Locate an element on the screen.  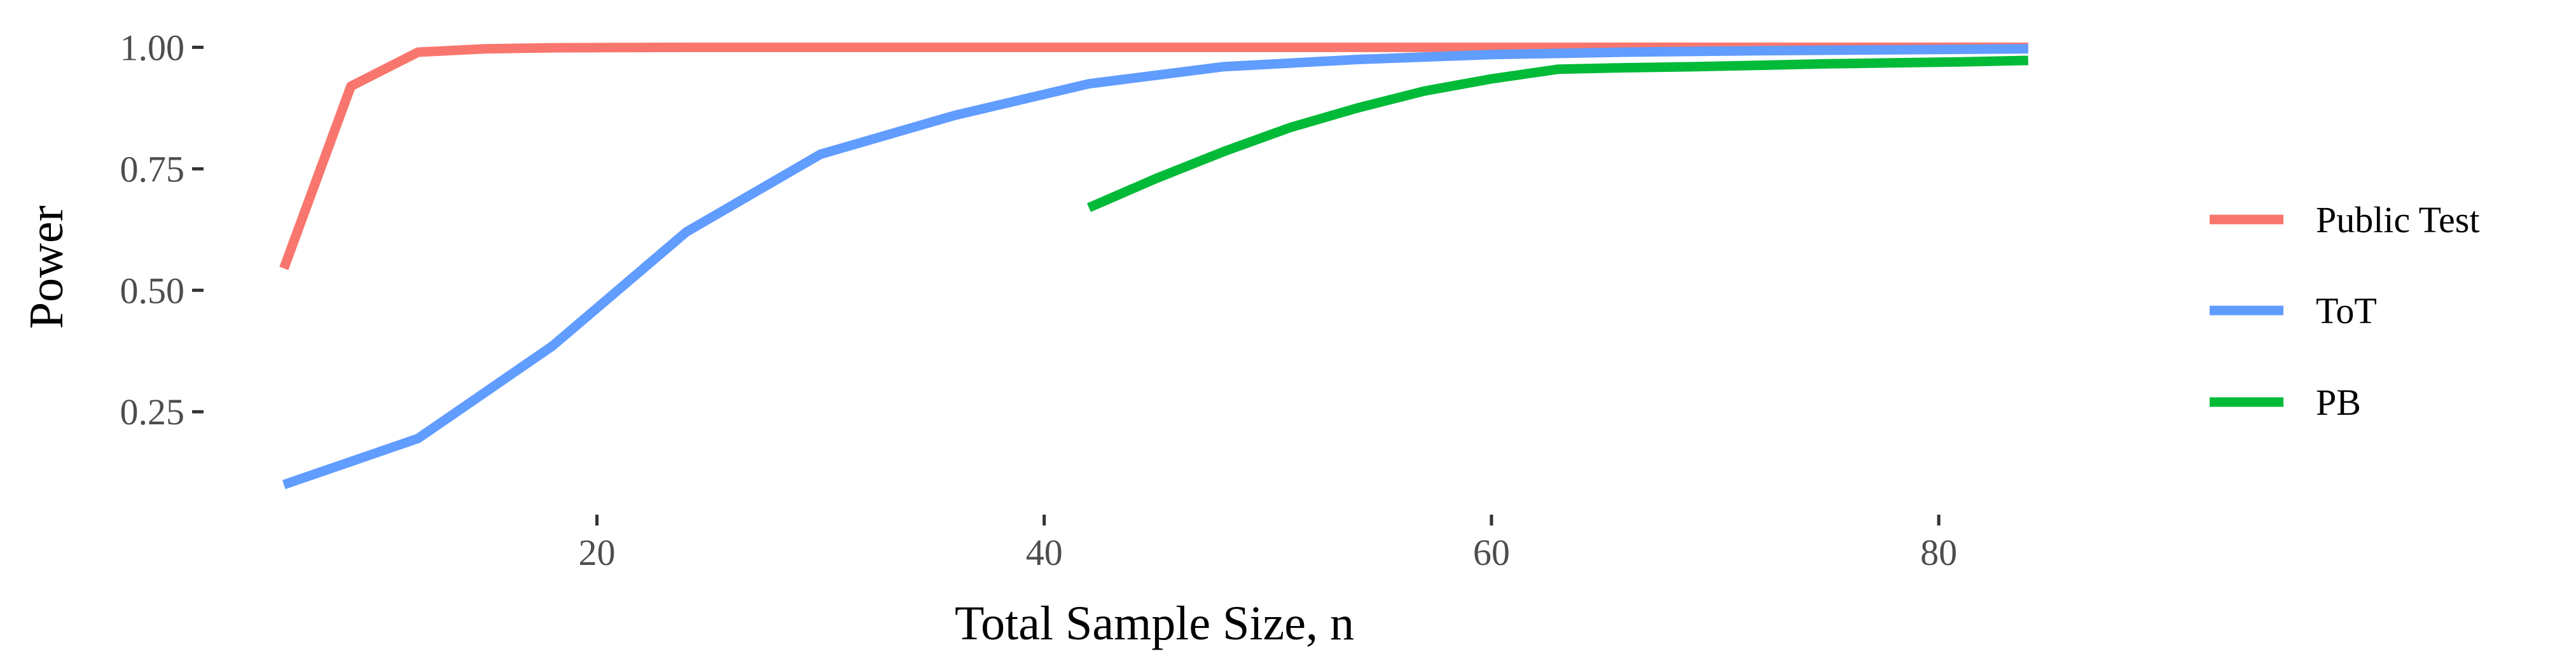
y-tick-label: 1.00 is located at coordinates (152, 47).